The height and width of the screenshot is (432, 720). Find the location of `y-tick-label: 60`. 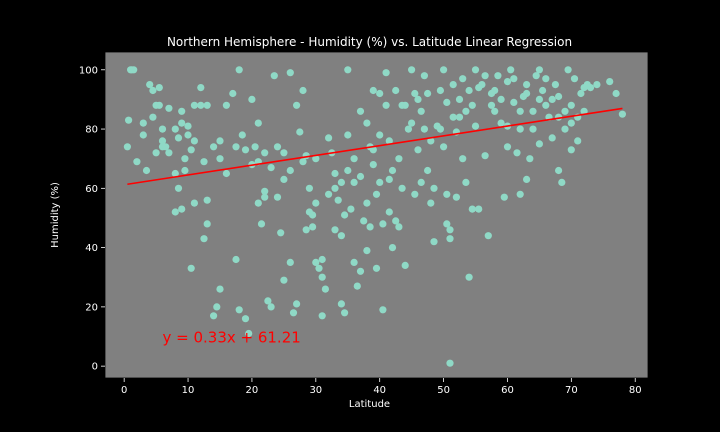

y-tick-label: 60 is located at coordinates (91, 189).